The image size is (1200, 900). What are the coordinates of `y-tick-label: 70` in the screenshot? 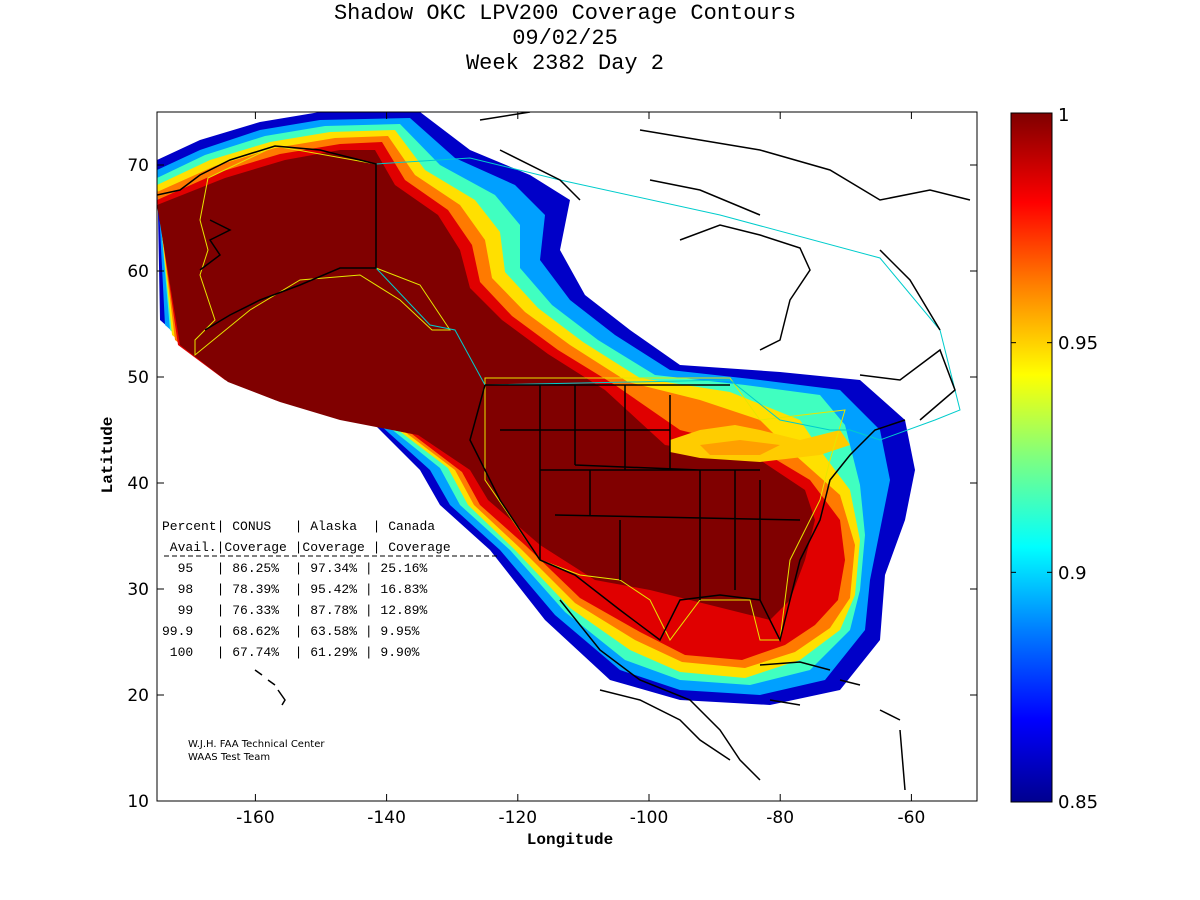 It's located at (138, 166).